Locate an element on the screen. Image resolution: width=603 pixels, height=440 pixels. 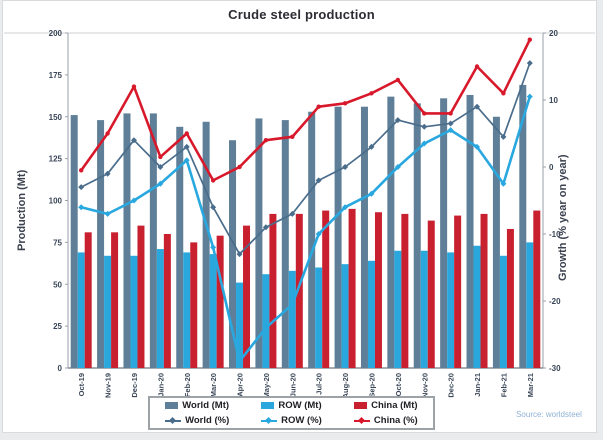
x-tick-label: Dec-20 is located at coordinates (451, 385).